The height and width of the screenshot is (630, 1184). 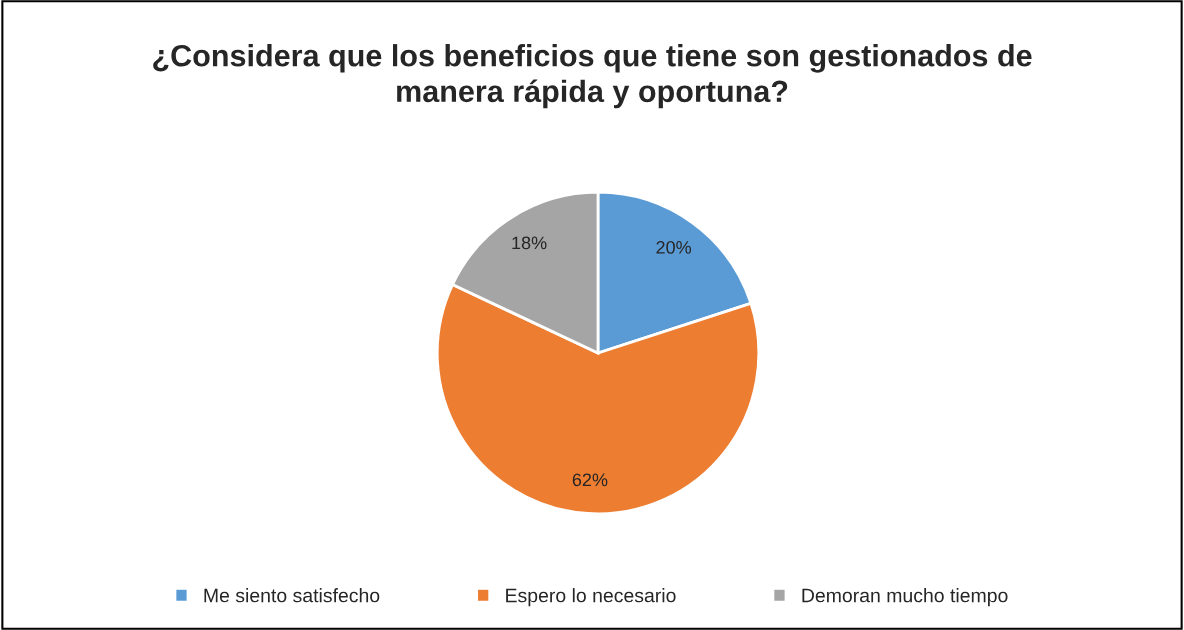 What do you see at coordinates (674, 247) in the screenshot?
I see `data-label: 20%` at bounding box center [674, 247].